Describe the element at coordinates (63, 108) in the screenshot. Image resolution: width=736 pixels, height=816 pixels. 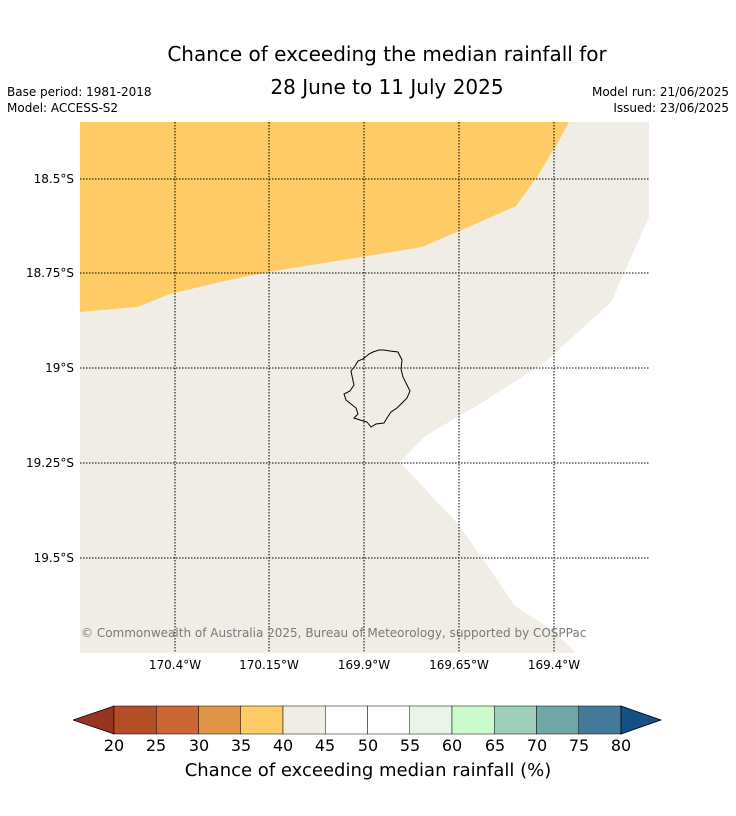
I see `model-text: Model: ACCESS-S2` at that location.